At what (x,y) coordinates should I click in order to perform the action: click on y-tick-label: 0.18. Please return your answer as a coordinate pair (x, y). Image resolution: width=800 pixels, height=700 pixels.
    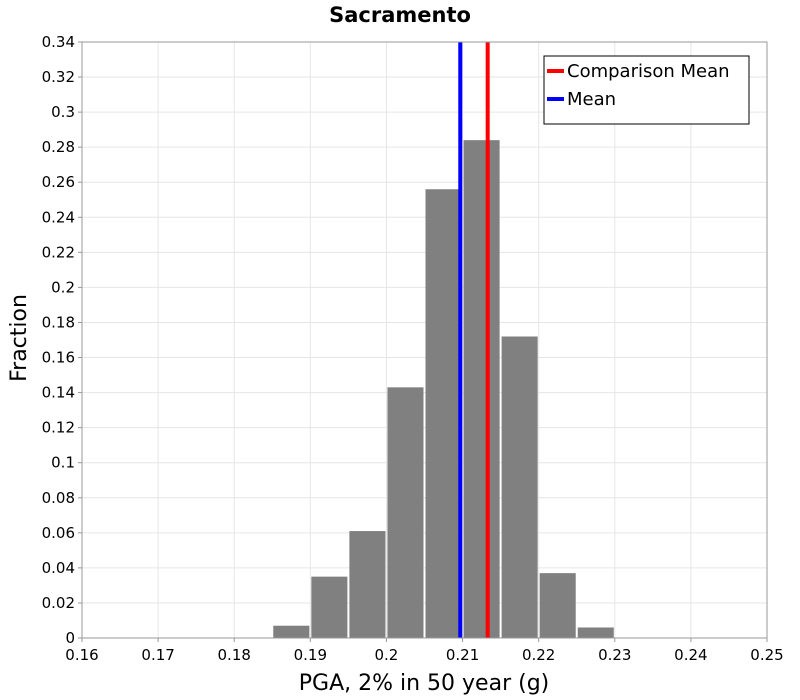
    Looking at the image, I should click on (58, 322).